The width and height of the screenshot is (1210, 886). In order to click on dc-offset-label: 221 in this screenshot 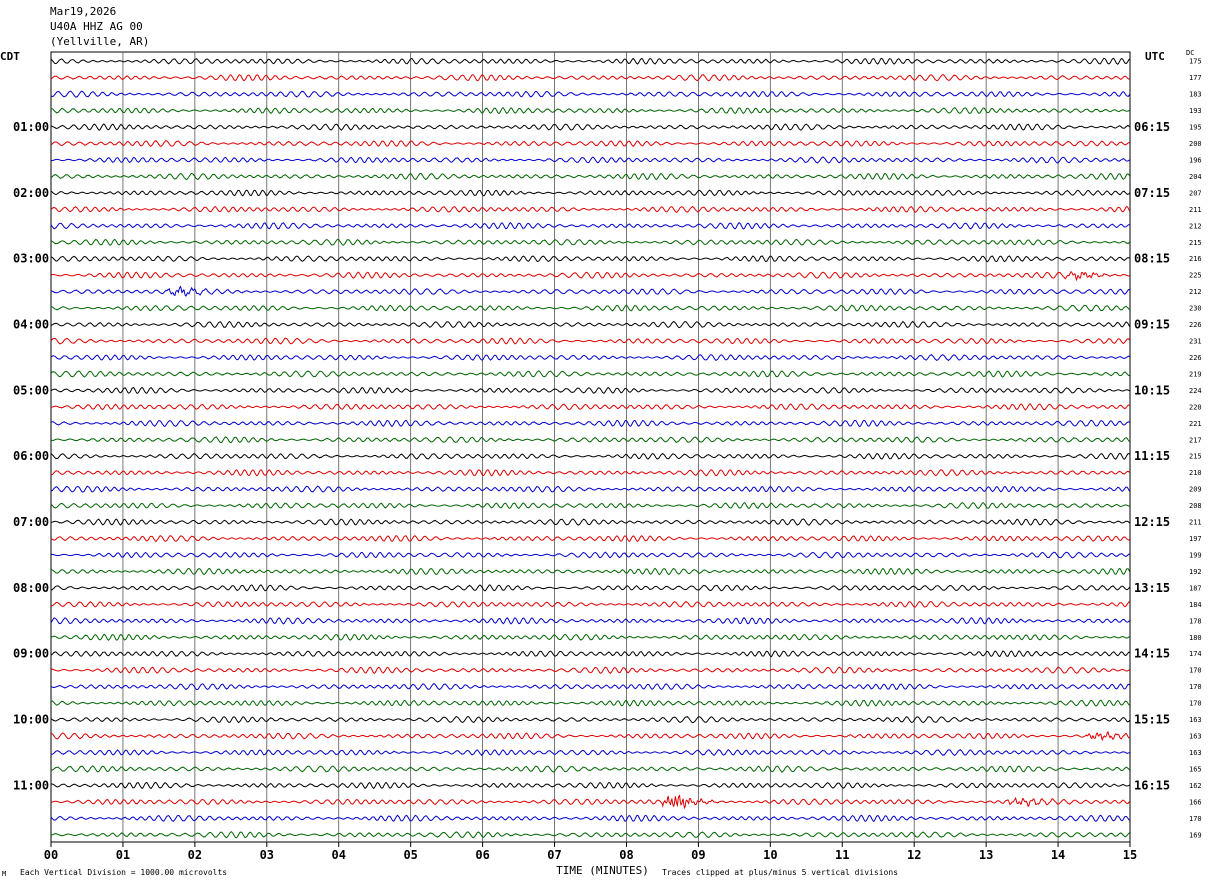, I will do `click(1195, 424)`.